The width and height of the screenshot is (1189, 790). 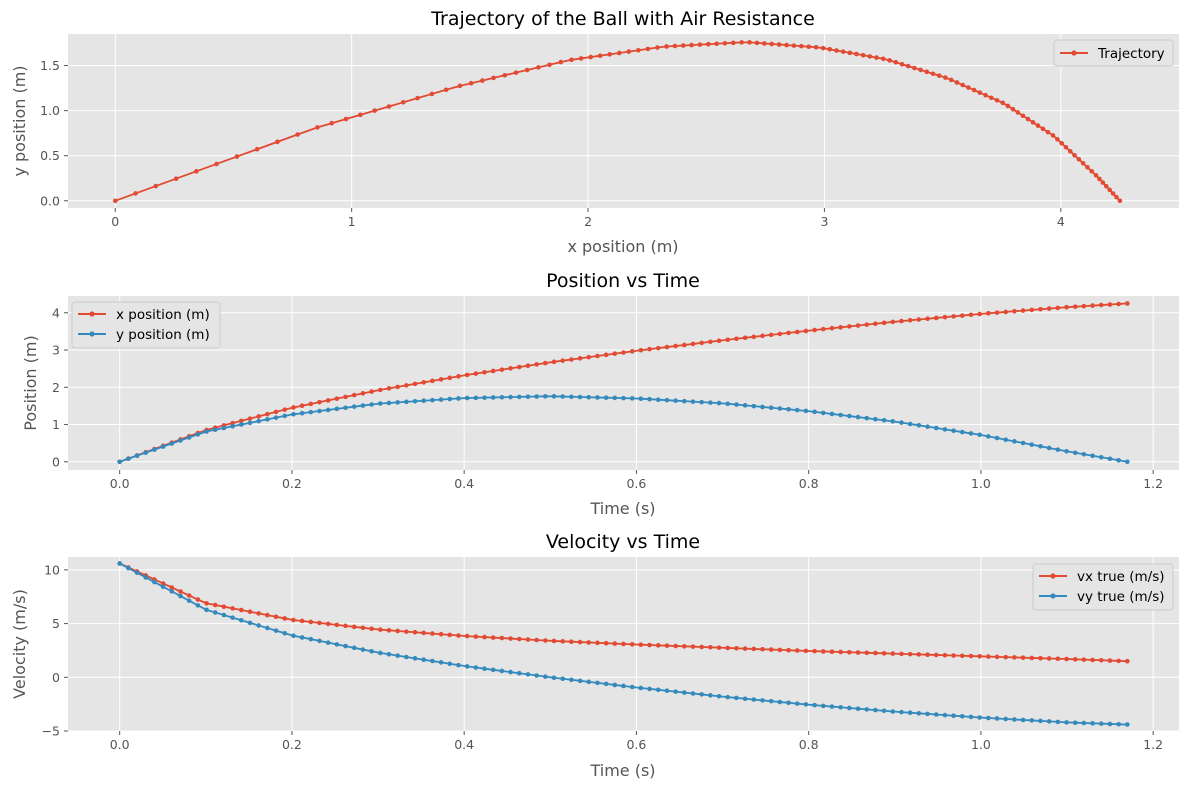 What do you see at coordinates (115, 221) in the screenshot?
I see `trajectory-x-tick-label: 0` at bounding box center [115, 221].